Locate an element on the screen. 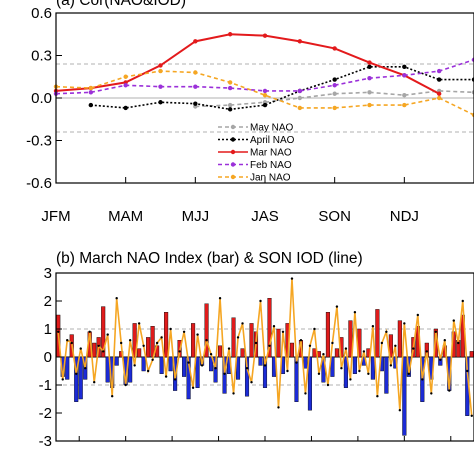  series-jan-nao is located at coordinates (263, 93).